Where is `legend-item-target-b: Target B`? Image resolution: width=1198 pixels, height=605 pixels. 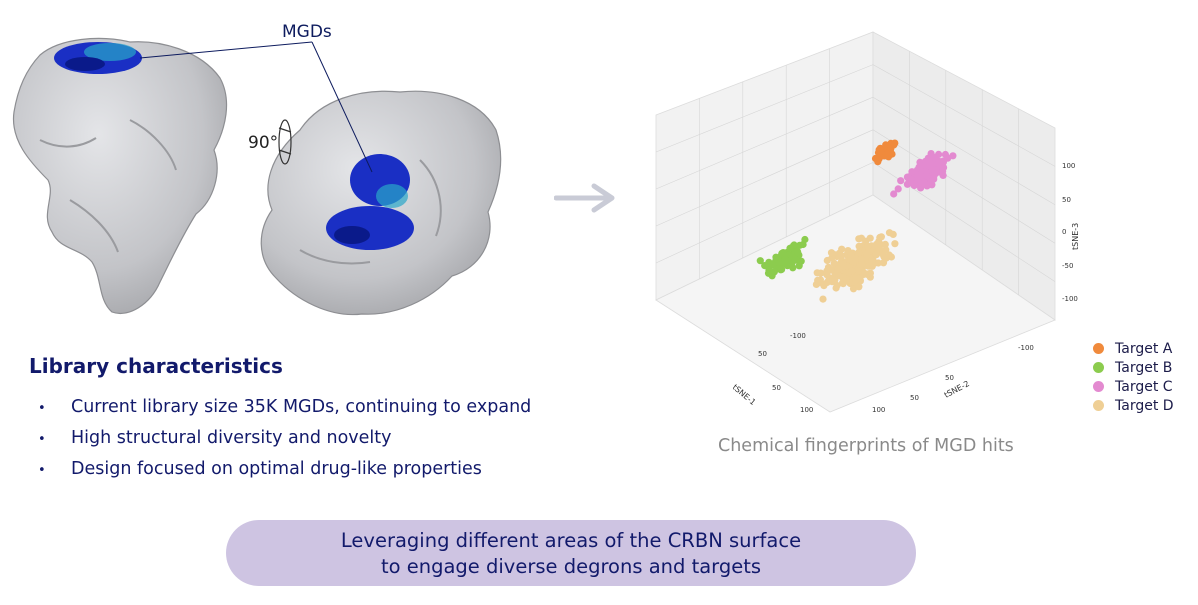
legend-item-target-b: Target B is located at coordinates (1132, 368).